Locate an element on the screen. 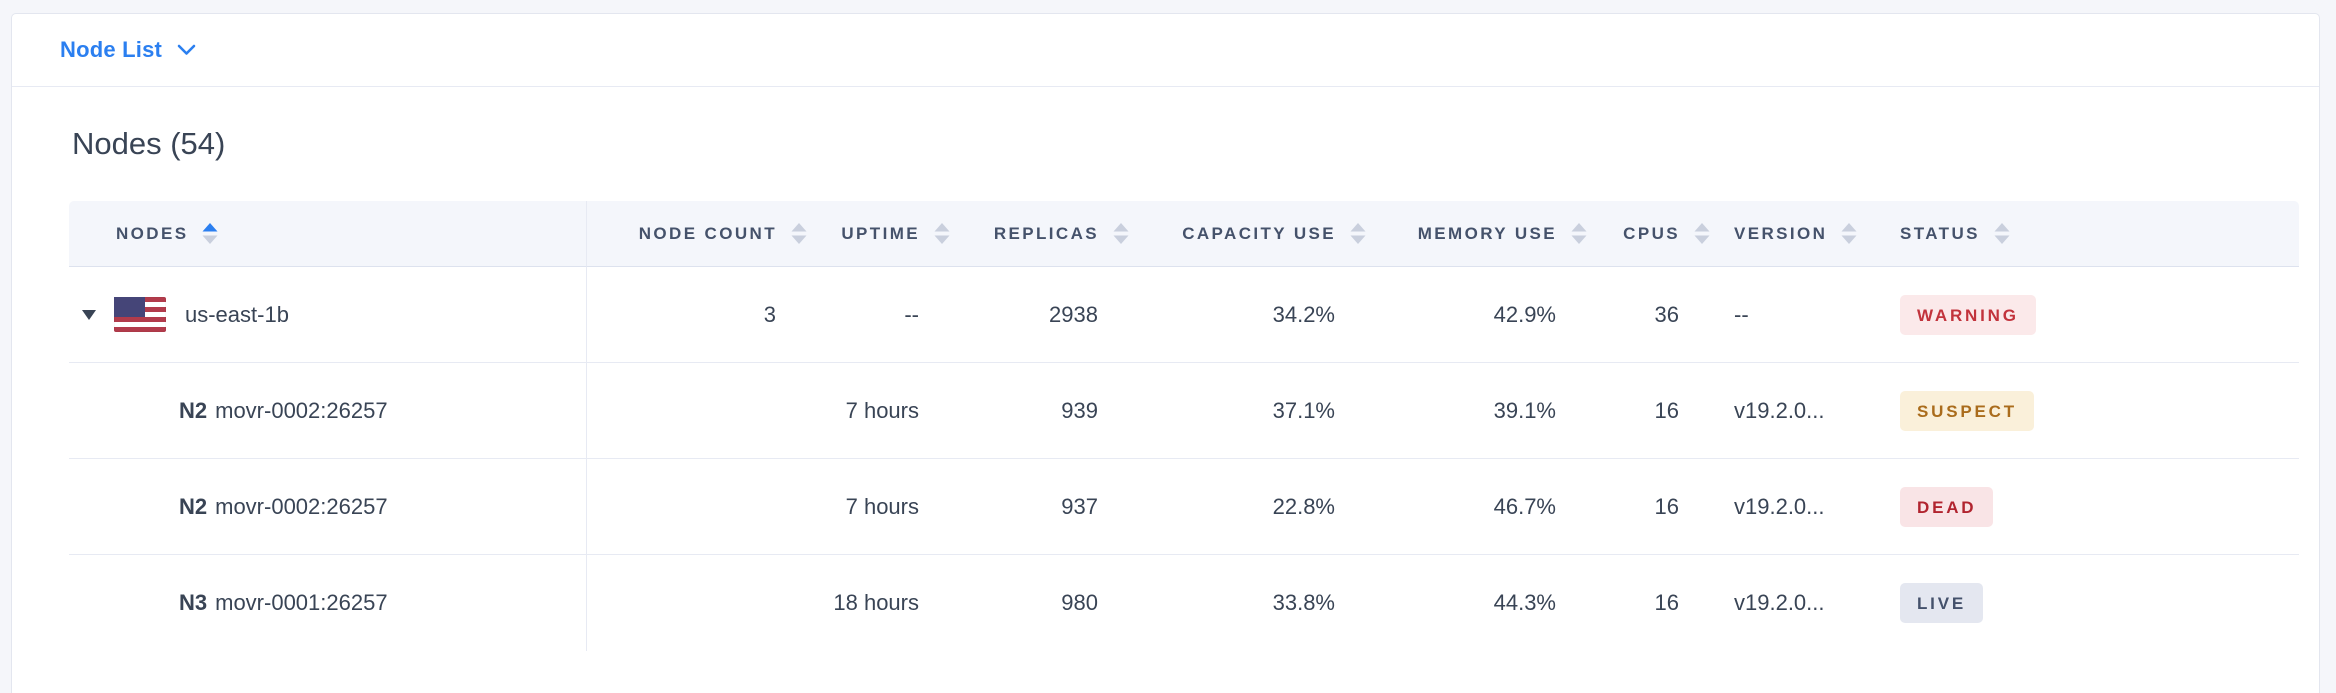 This screenshot has width=2336, height=693. node-list-dropdown-label: Node List is located at coordinates (111, 49).